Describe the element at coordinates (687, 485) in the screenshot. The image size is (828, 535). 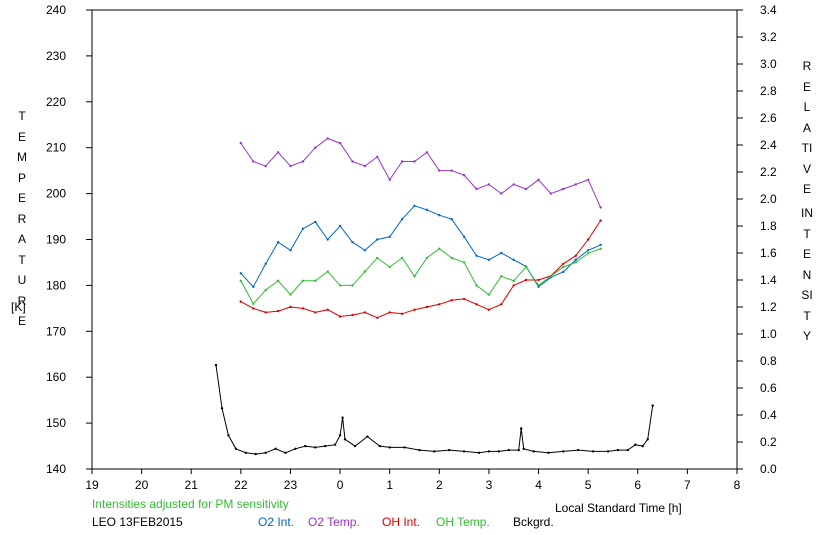
I see `x-tick-label: 7` at that location.